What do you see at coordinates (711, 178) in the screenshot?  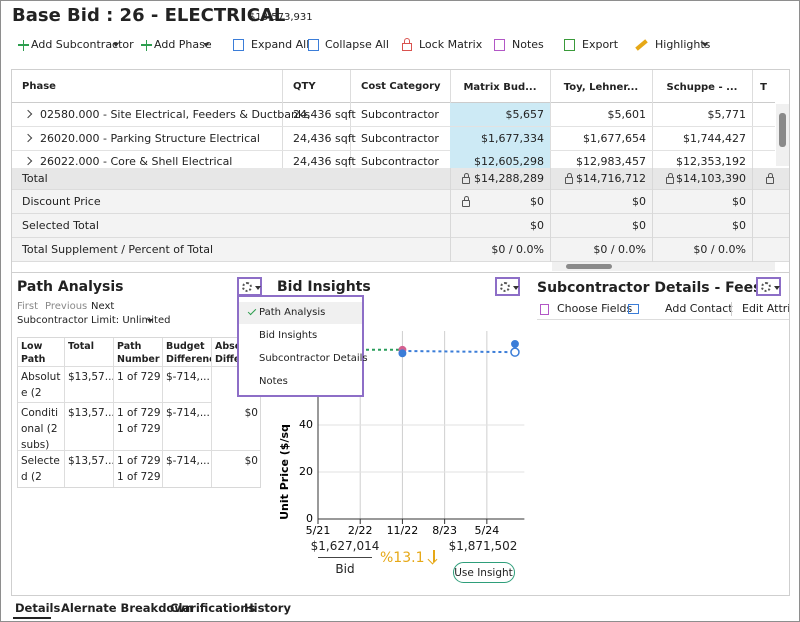 I see `summary-value: $14,103,390` at bounding box center [711, 178].